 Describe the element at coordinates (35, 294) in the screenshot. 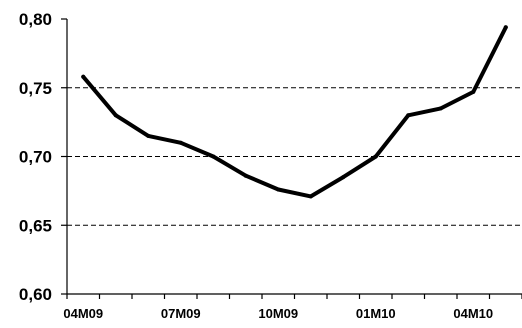

I see `y-tick-label: 0,60` at that location.